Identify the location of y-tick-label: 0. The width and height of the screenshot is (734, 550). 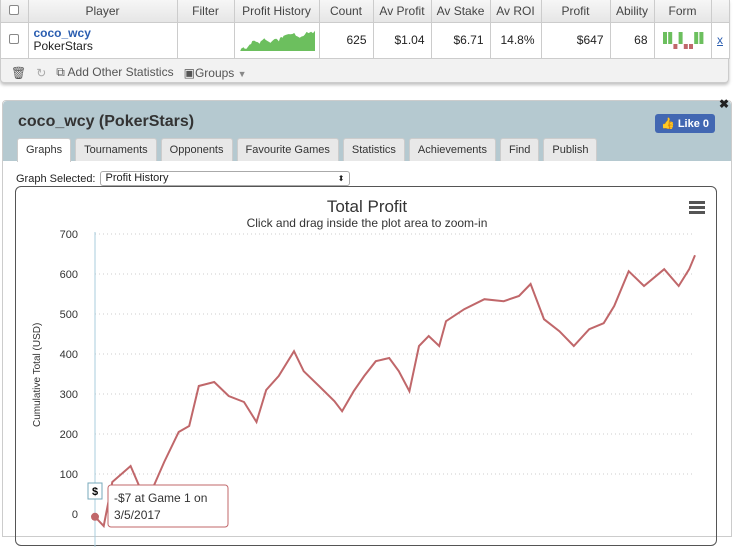
(75, 515).